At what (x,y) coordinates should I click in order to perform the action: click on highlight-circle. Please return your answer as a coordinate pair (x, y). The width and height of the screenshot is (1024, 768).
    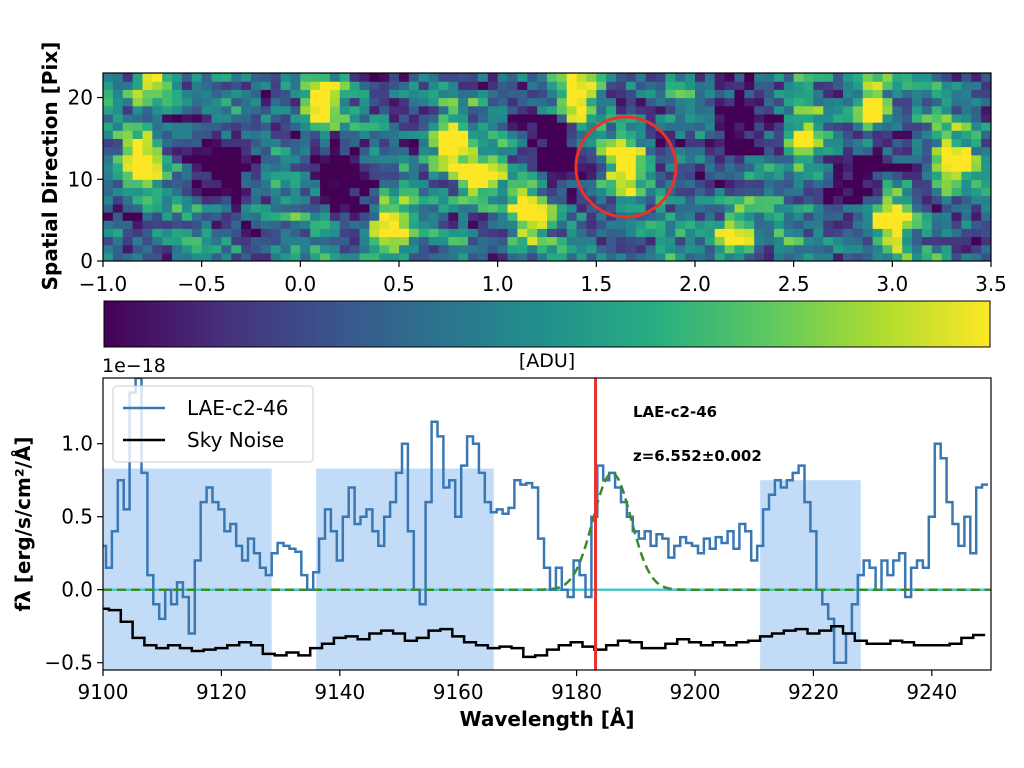
    Looking at the image, I should click on (626, 167).